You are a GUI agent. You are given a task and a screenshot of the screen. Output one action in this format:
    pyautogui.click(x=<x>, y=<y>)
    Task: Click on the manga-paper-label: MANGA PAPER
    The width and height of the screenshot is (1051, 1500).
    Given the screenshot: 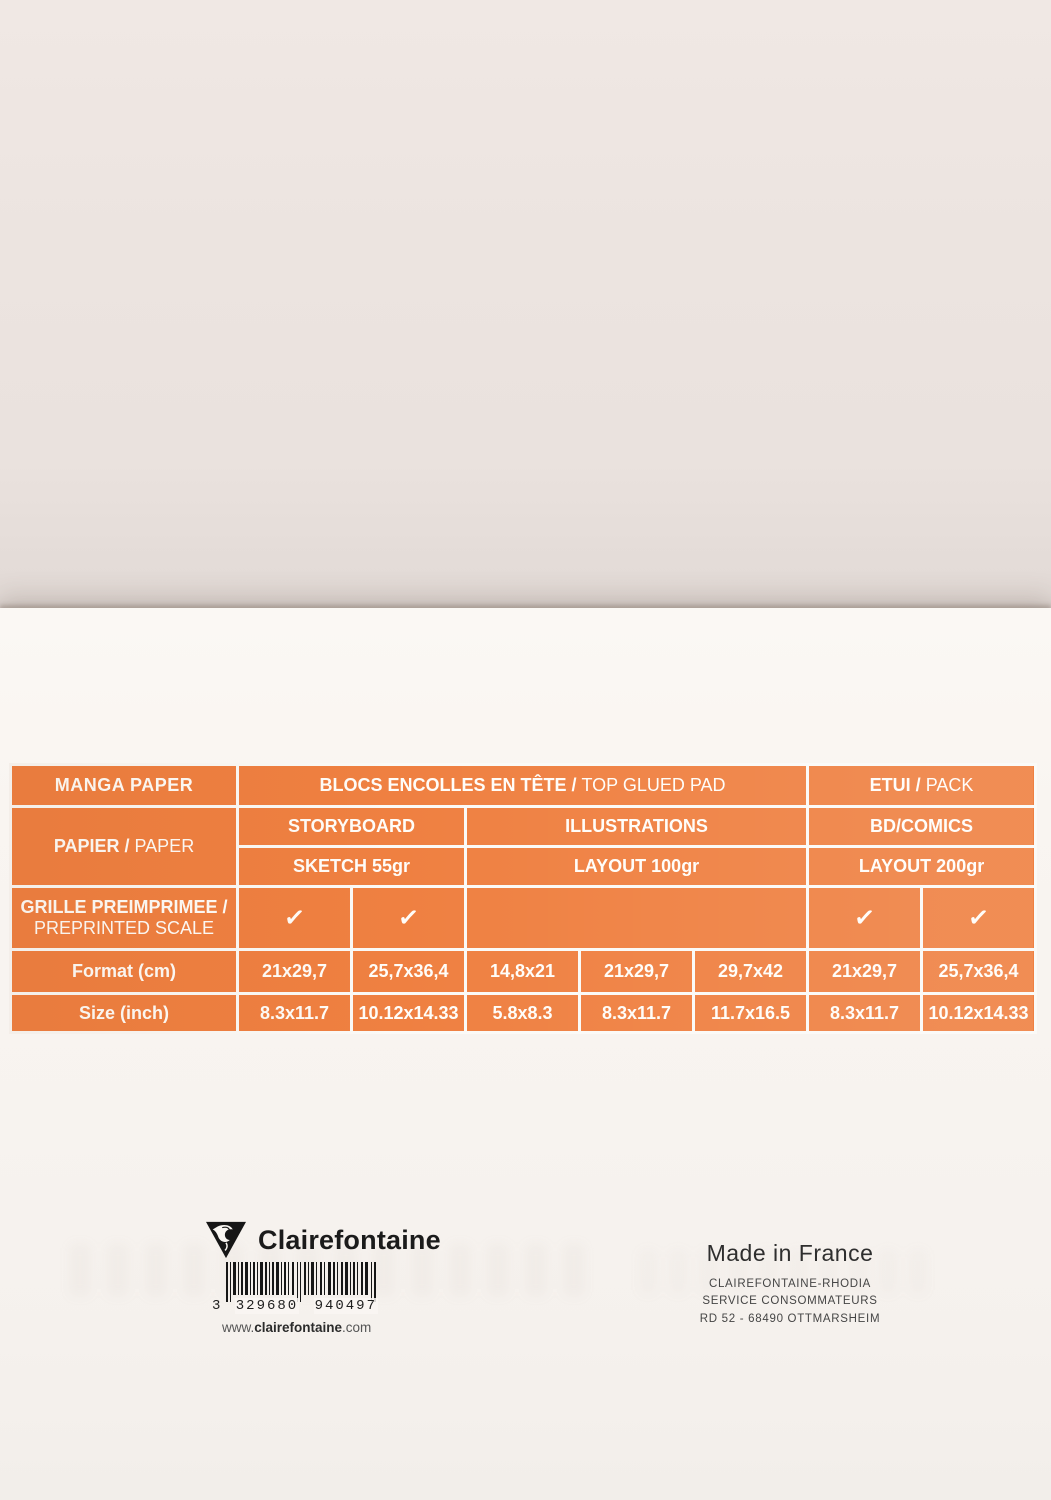 What is the action you would take?
    pyautogui.click(x=124, y=785)
    